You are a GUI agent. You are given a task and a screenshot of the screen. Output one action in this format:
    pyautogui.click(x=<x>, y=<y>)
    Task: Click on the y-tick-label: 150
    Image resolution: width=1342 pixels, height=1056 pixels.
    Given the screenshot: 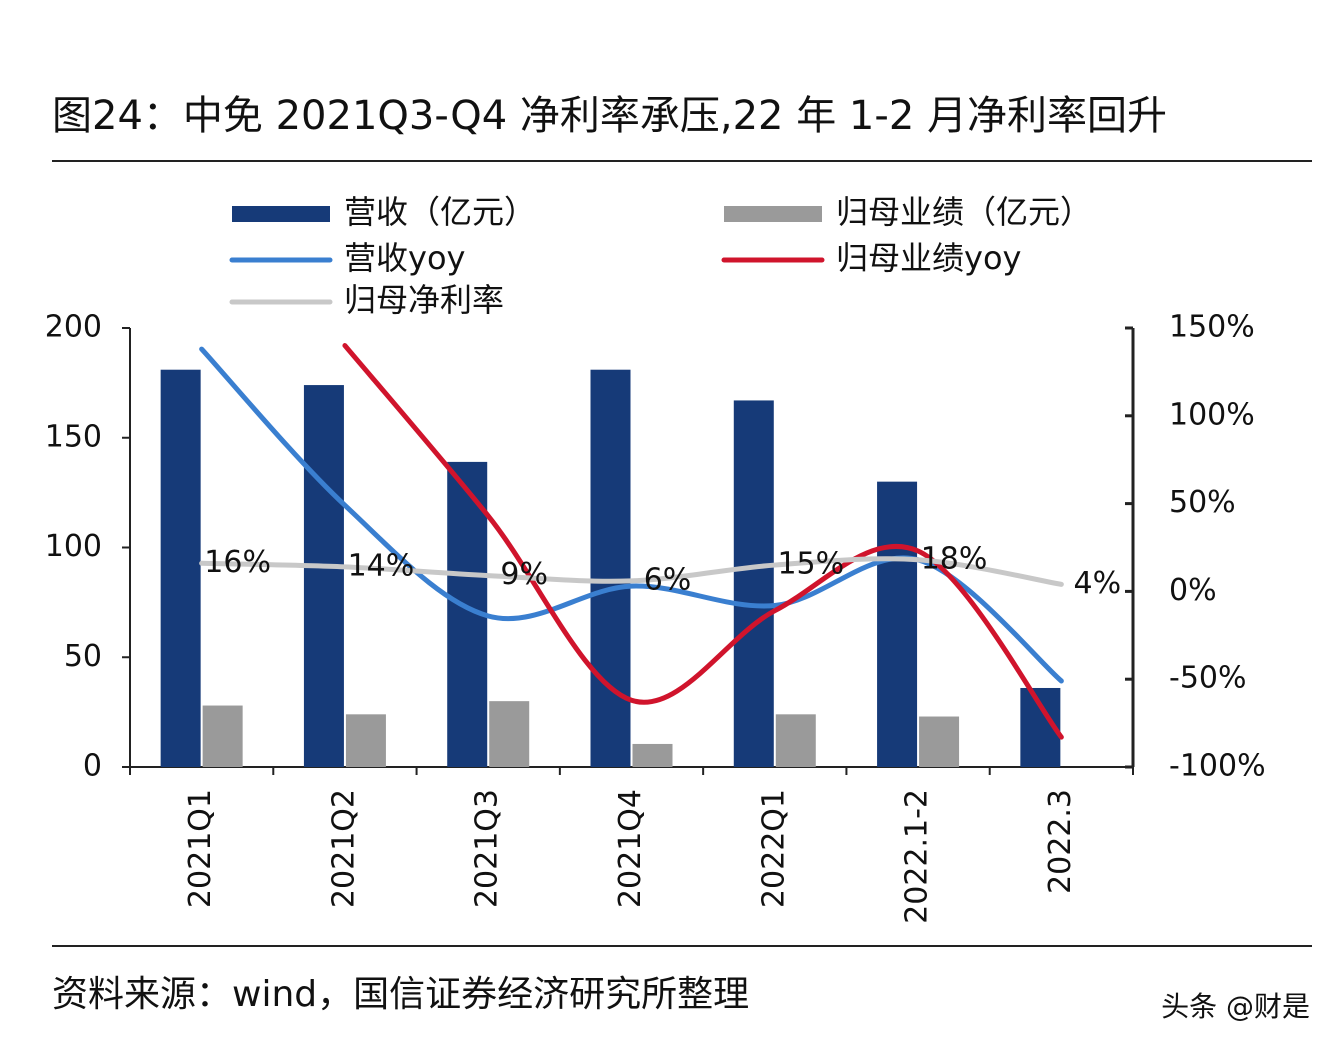 What is the action you would take?
    pyautogui.click(x=73, y=436)
    